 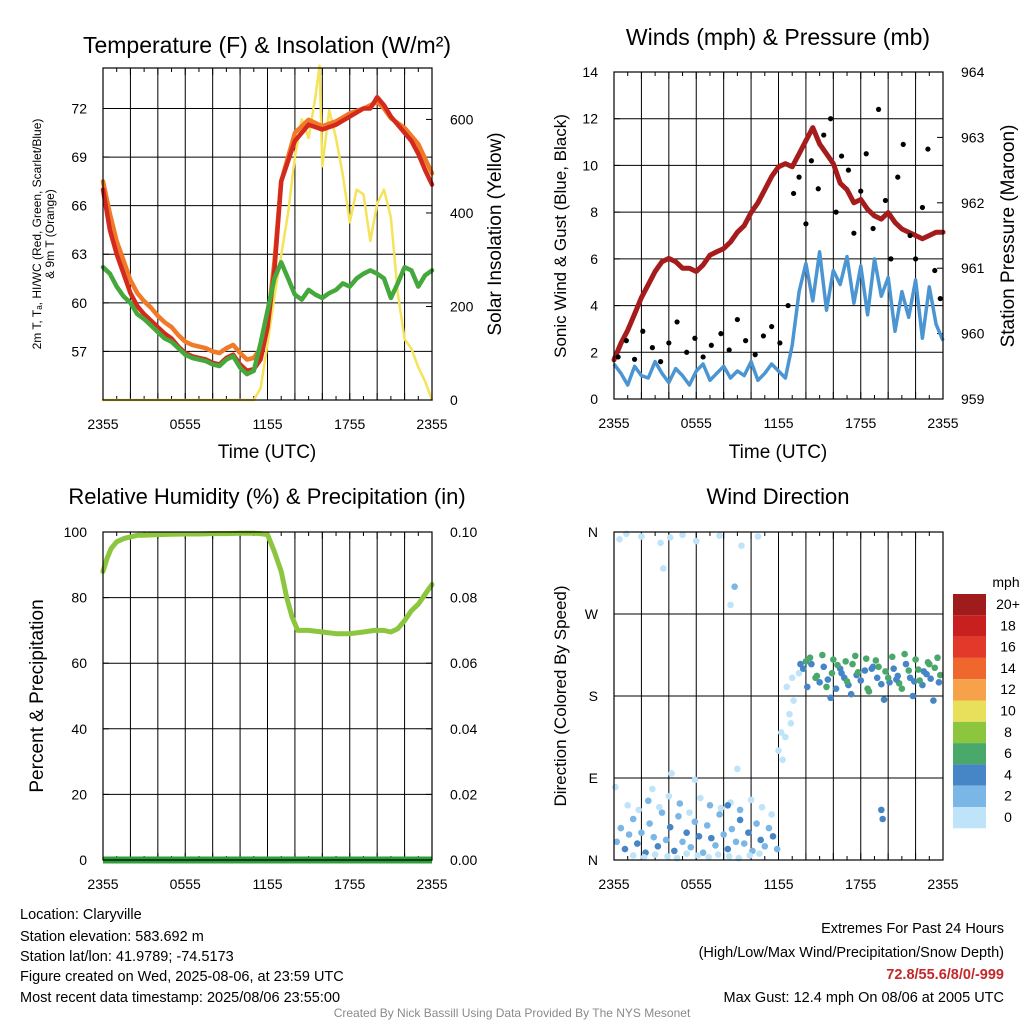 I want to click on temp-xtick-label: 1755, so click(x=349, y=424).